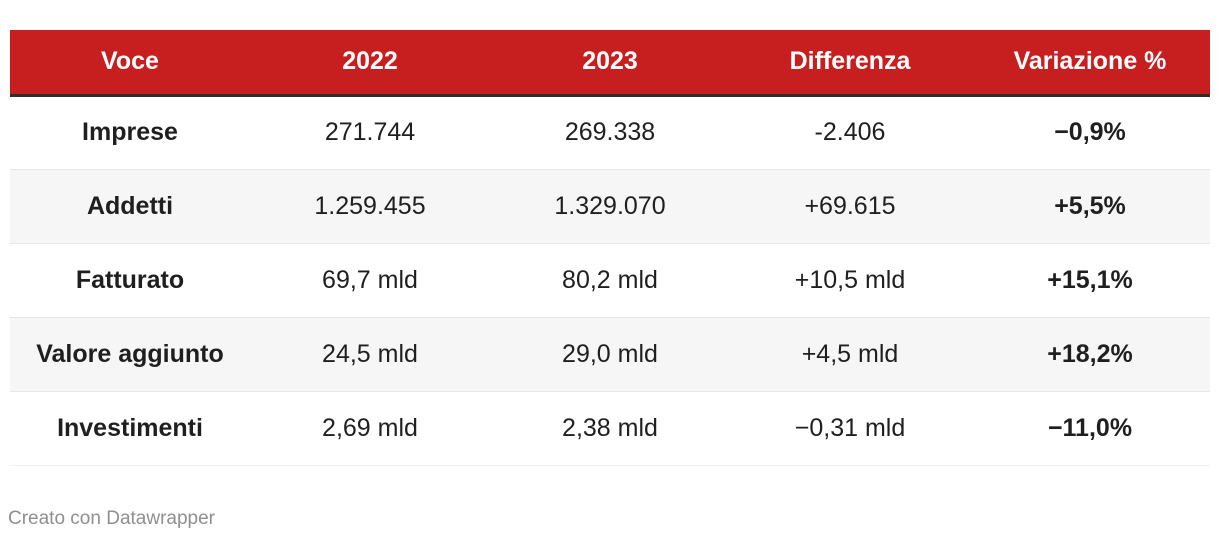  What do you see at coordinates (130, 428) in the screenshot?
I see `cell-voce: Investimenti` at bounding box center [130, 428].